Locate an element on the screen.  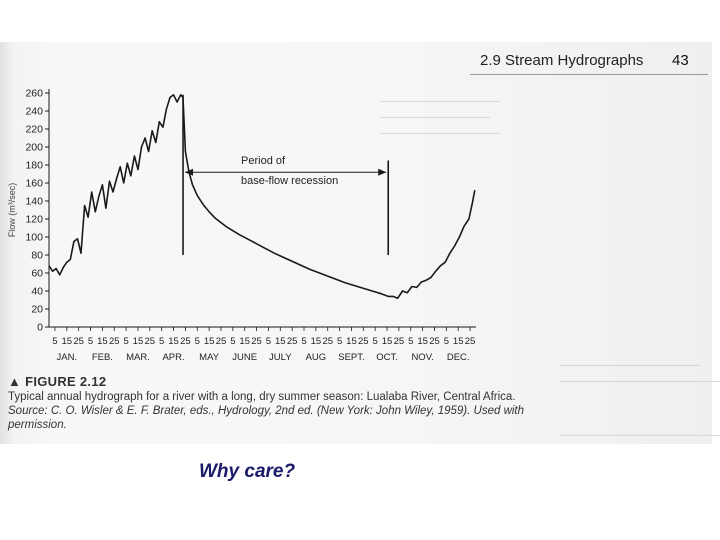
x-month-label: MAY is located at coordinates (209, 357).